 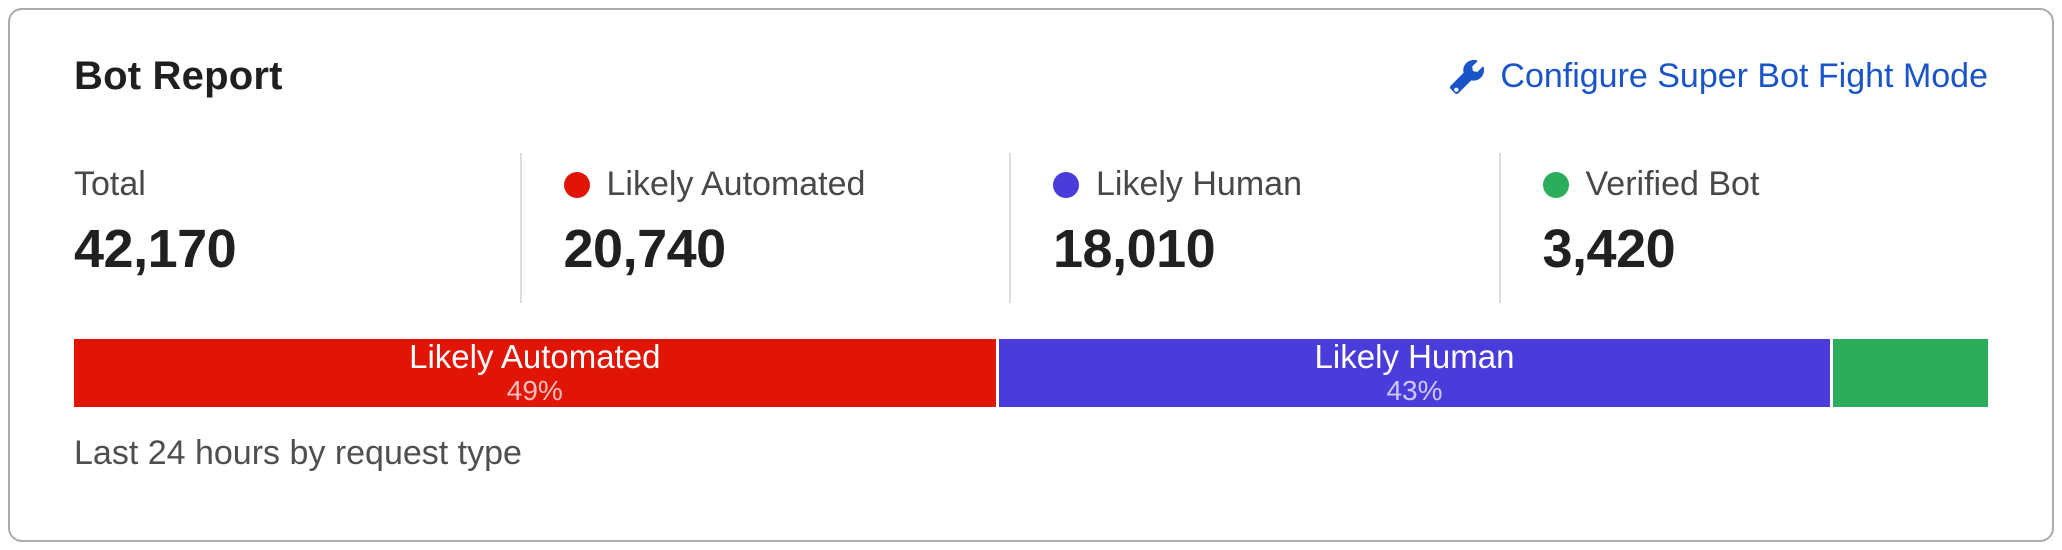 I want to click on stat-verified-bot: Verified Bot 3,420, so click(x=1743, y=228).